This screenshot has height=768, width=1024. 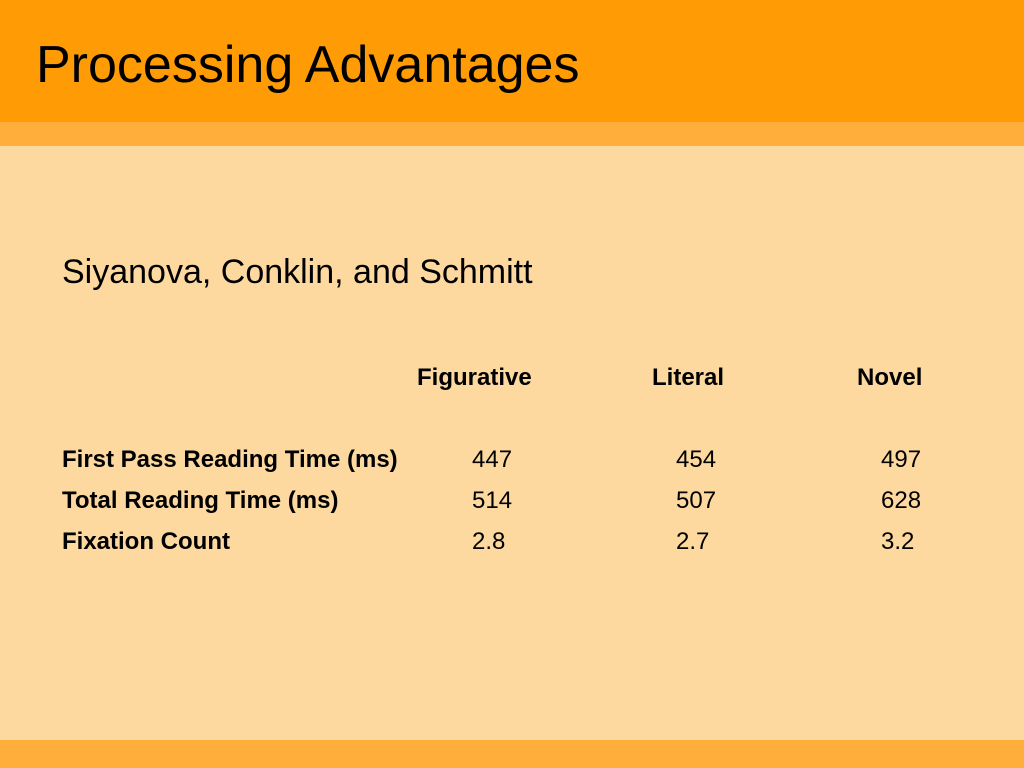 What do you see at coordinates (688, 377) in the screenshot?
I see `column-header-literal: Literal` at bounding box center [688, 377].